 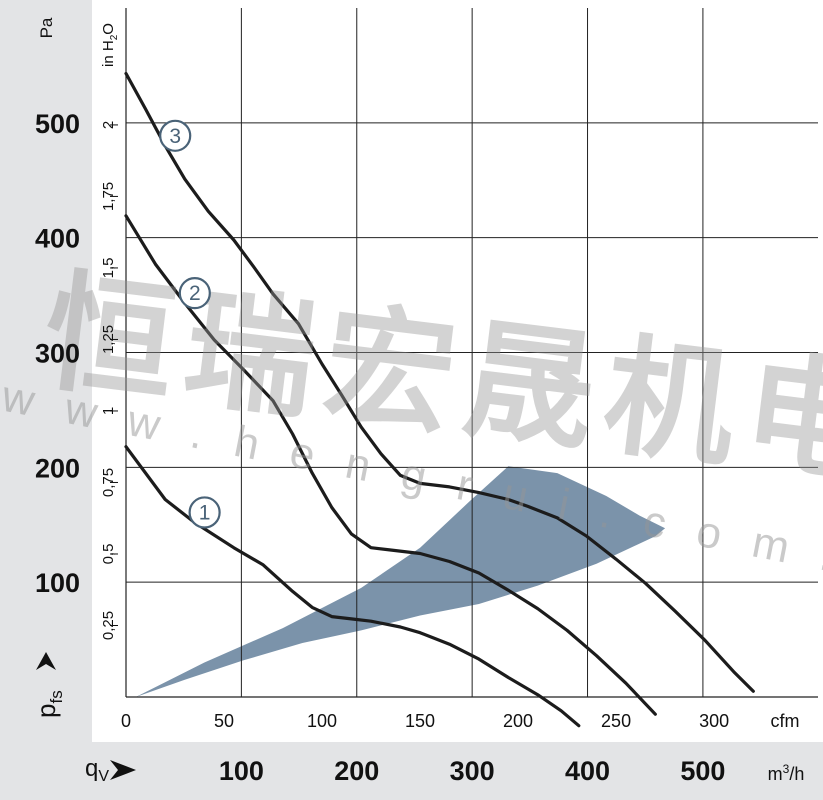 I want to click on right-axis-tick: 1,5, so click(x=108, y=268).